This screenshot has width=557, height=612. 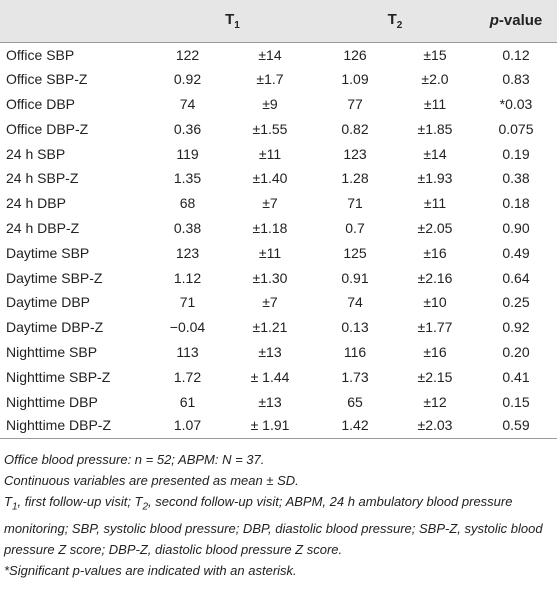 I want to click on table-row: Nighttime SBP 113 ±13 116 ±16 0.20, so click(x=278, y=352).